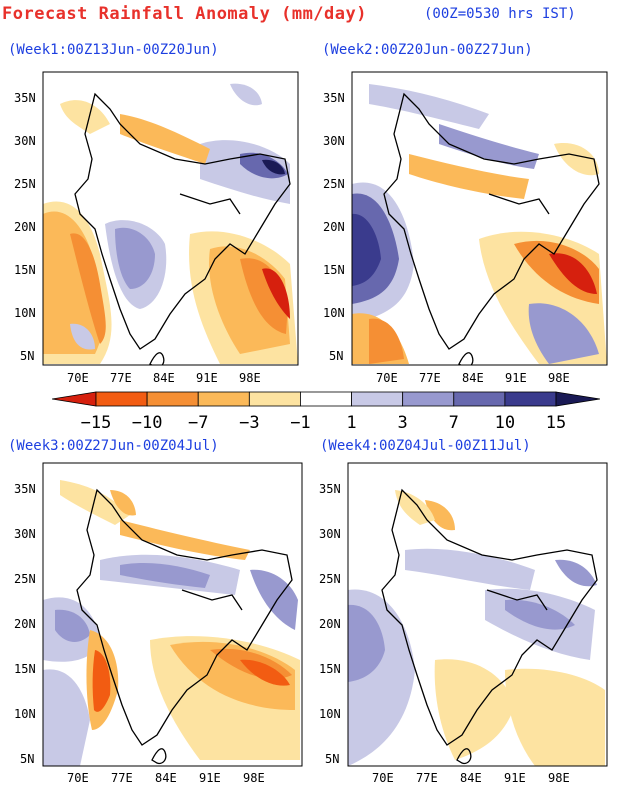 The width and height of the screenshot is (618, 800). I want to click on colorbar-label: −3, so click(249, 423).